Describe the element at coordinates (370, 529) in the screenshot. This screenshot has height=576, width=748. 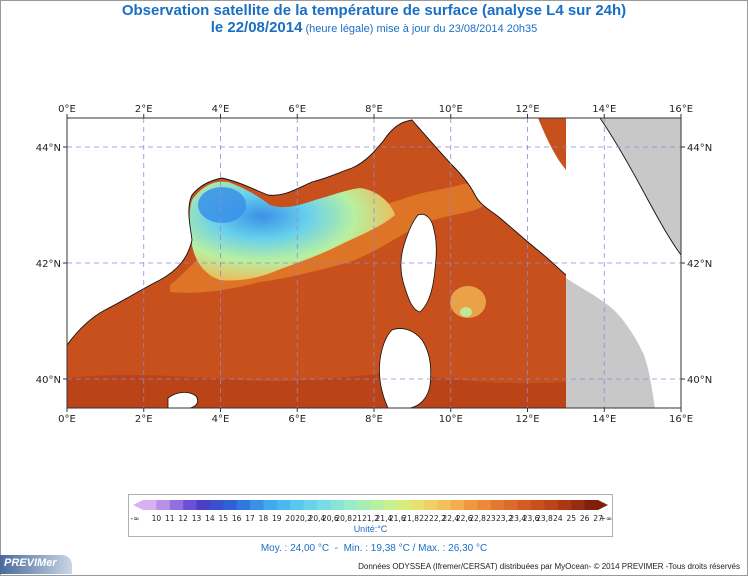
I see `legend-unit: Unité:°C` at that location.